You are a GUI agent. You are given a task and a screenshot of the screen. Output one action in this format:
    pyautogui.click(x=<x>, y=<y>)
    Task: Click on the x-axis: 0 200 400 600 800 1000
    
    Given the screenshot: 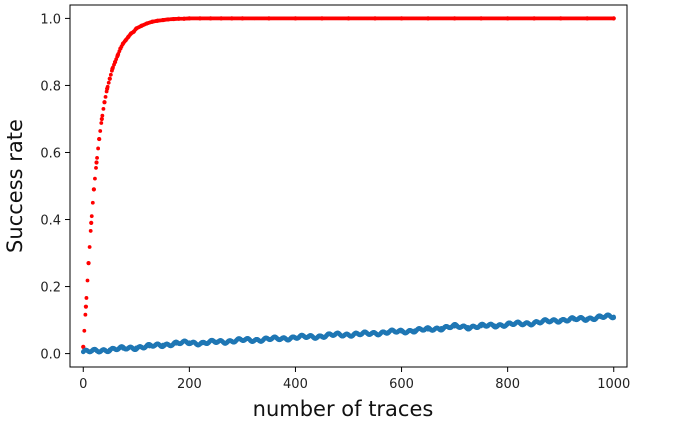 What is the action you would take?
    pyautogui.click(x=354, y=379)
    